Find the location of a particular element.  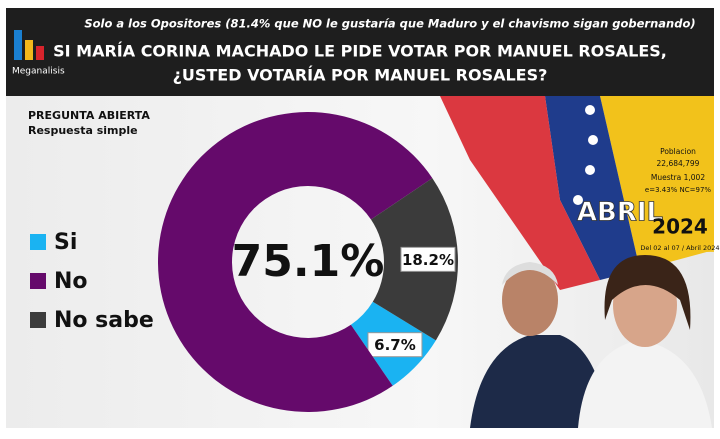

legend-label: Si is located at coordinates (65, 242).